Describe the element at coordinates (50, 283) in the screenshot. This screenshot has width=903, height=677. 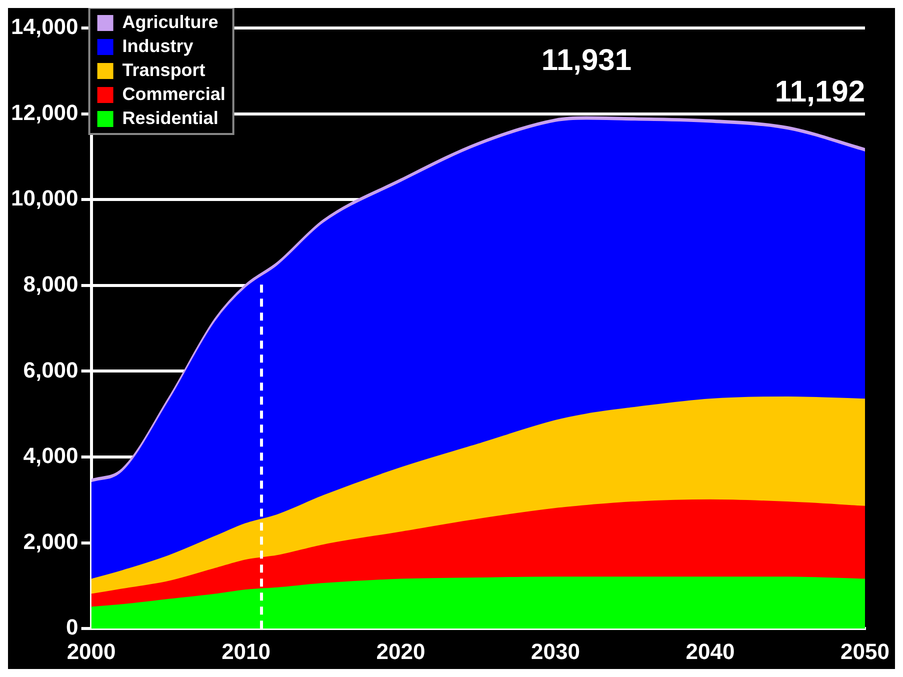
I see `y-tick-label: 8,000` at that location.